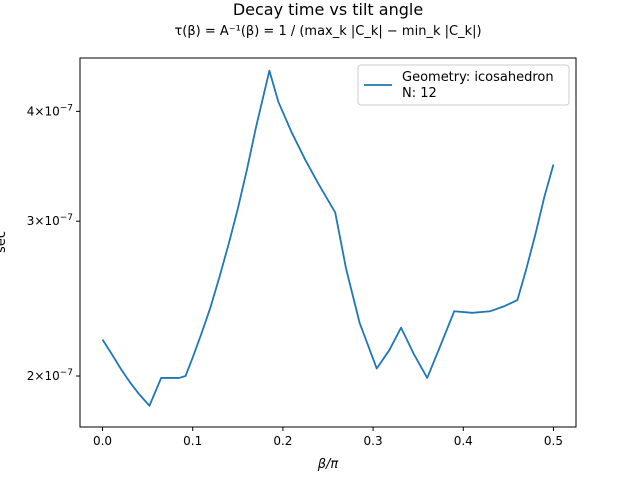  I want to click on y-tick-label: 4×10⁻⁷, so click(50, 110).